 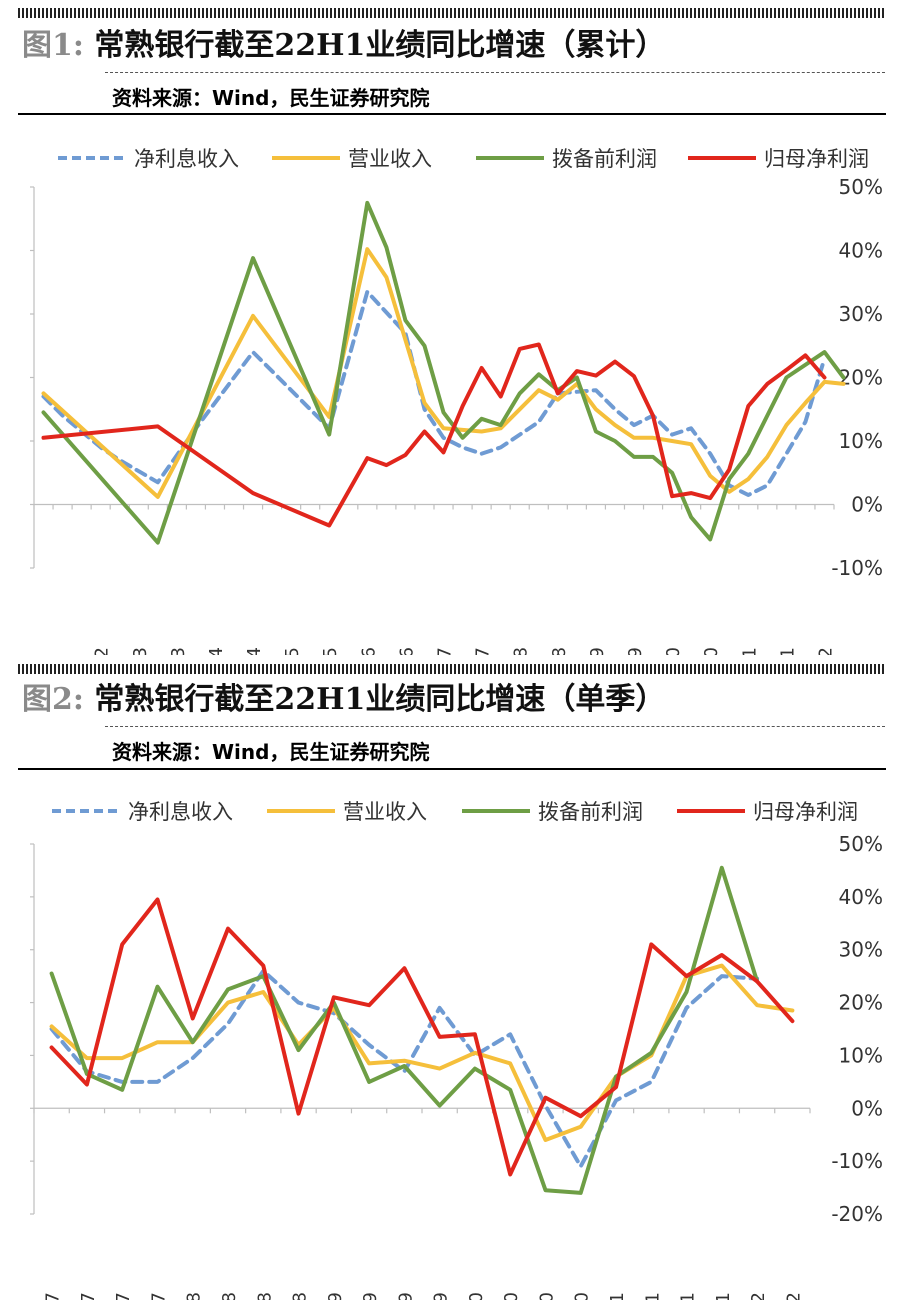 What do you see at coordinates (53, 45) in the screenshot?
I see `figure-1-number: 图1:` at bounding box center [53, 45].